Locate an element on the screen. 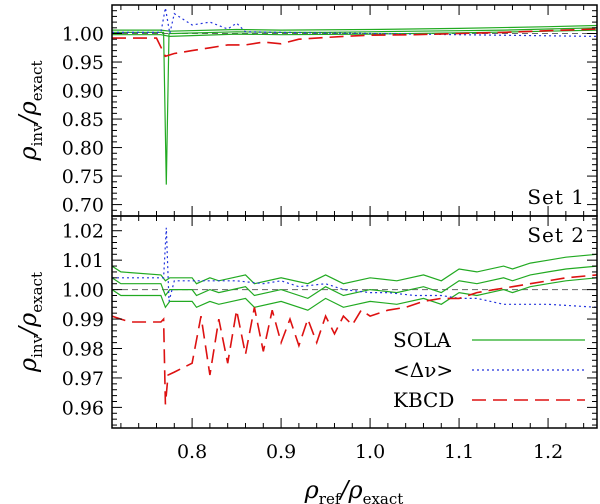 This screenshot has height=504, width=600. y-tick-label: 0.80 is located at coordinates (83, 149).